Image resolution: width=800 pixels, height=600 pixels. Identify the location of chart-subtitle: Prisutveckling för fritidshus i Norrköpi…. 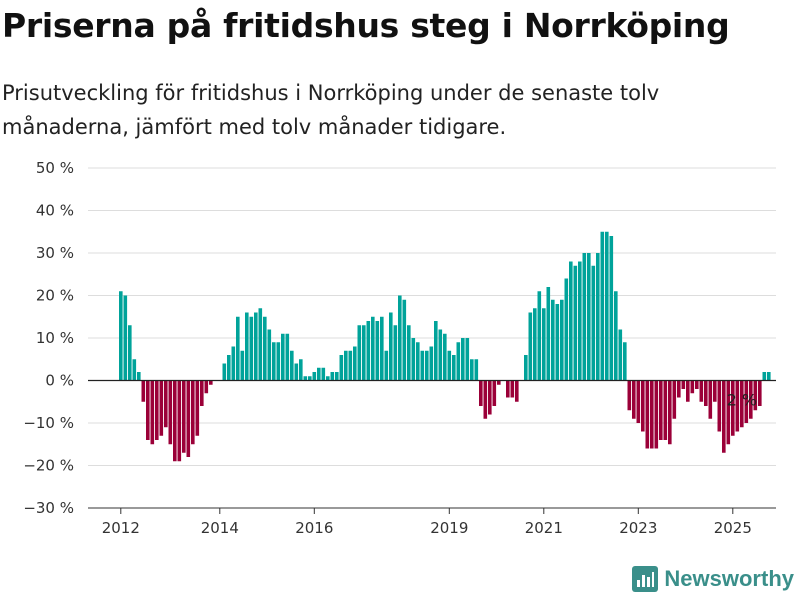
(331, 110).